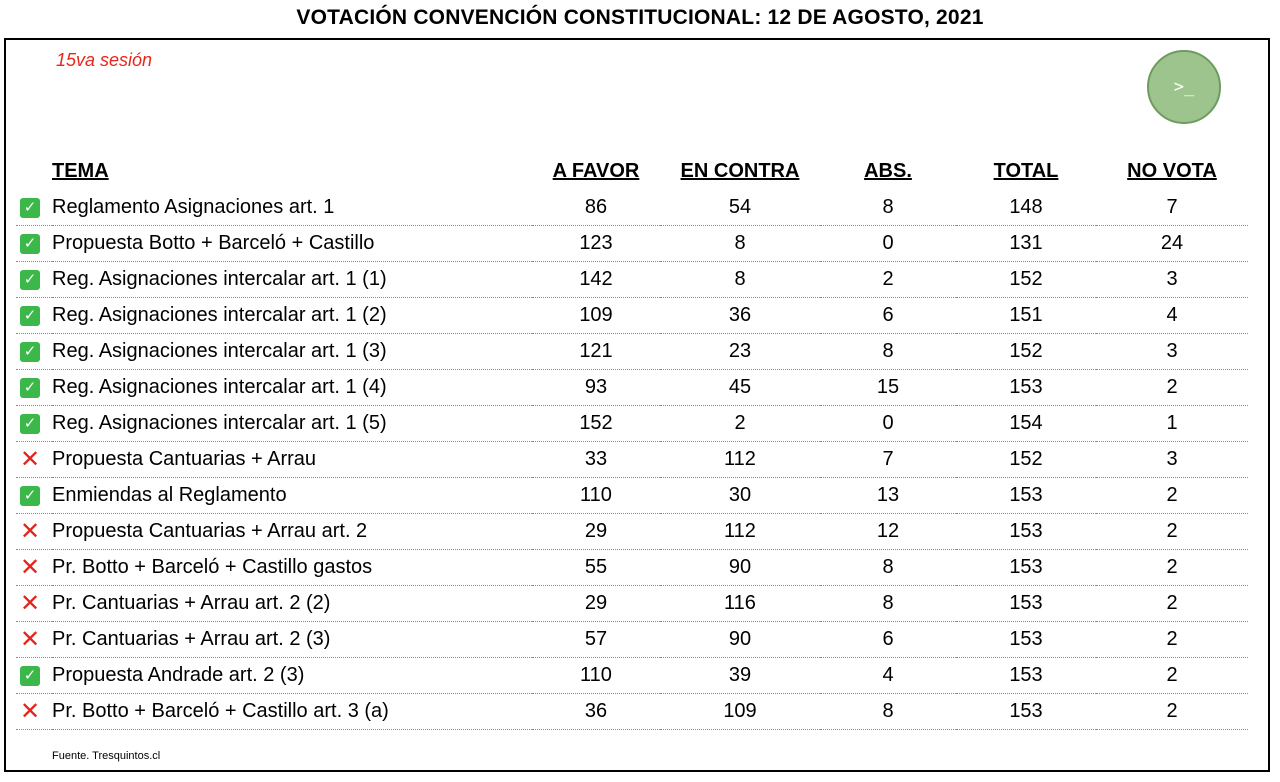 The height and width of the screenshot is (782, 1280). I want to click on row-a-favor: 109, so click(596, 315).